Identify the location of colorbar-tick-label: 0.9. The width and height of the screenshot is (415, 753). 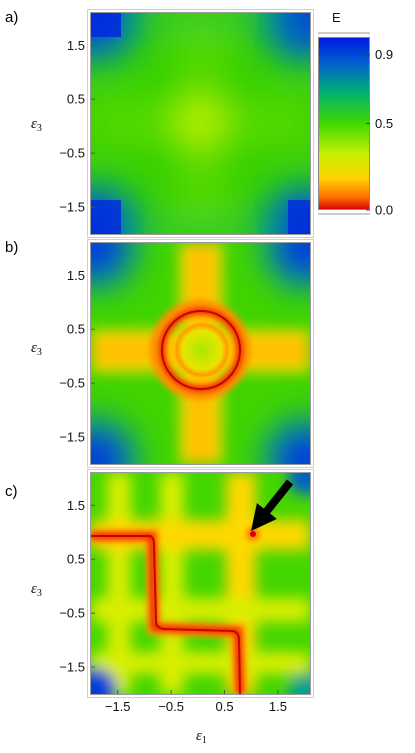
(384, 54).